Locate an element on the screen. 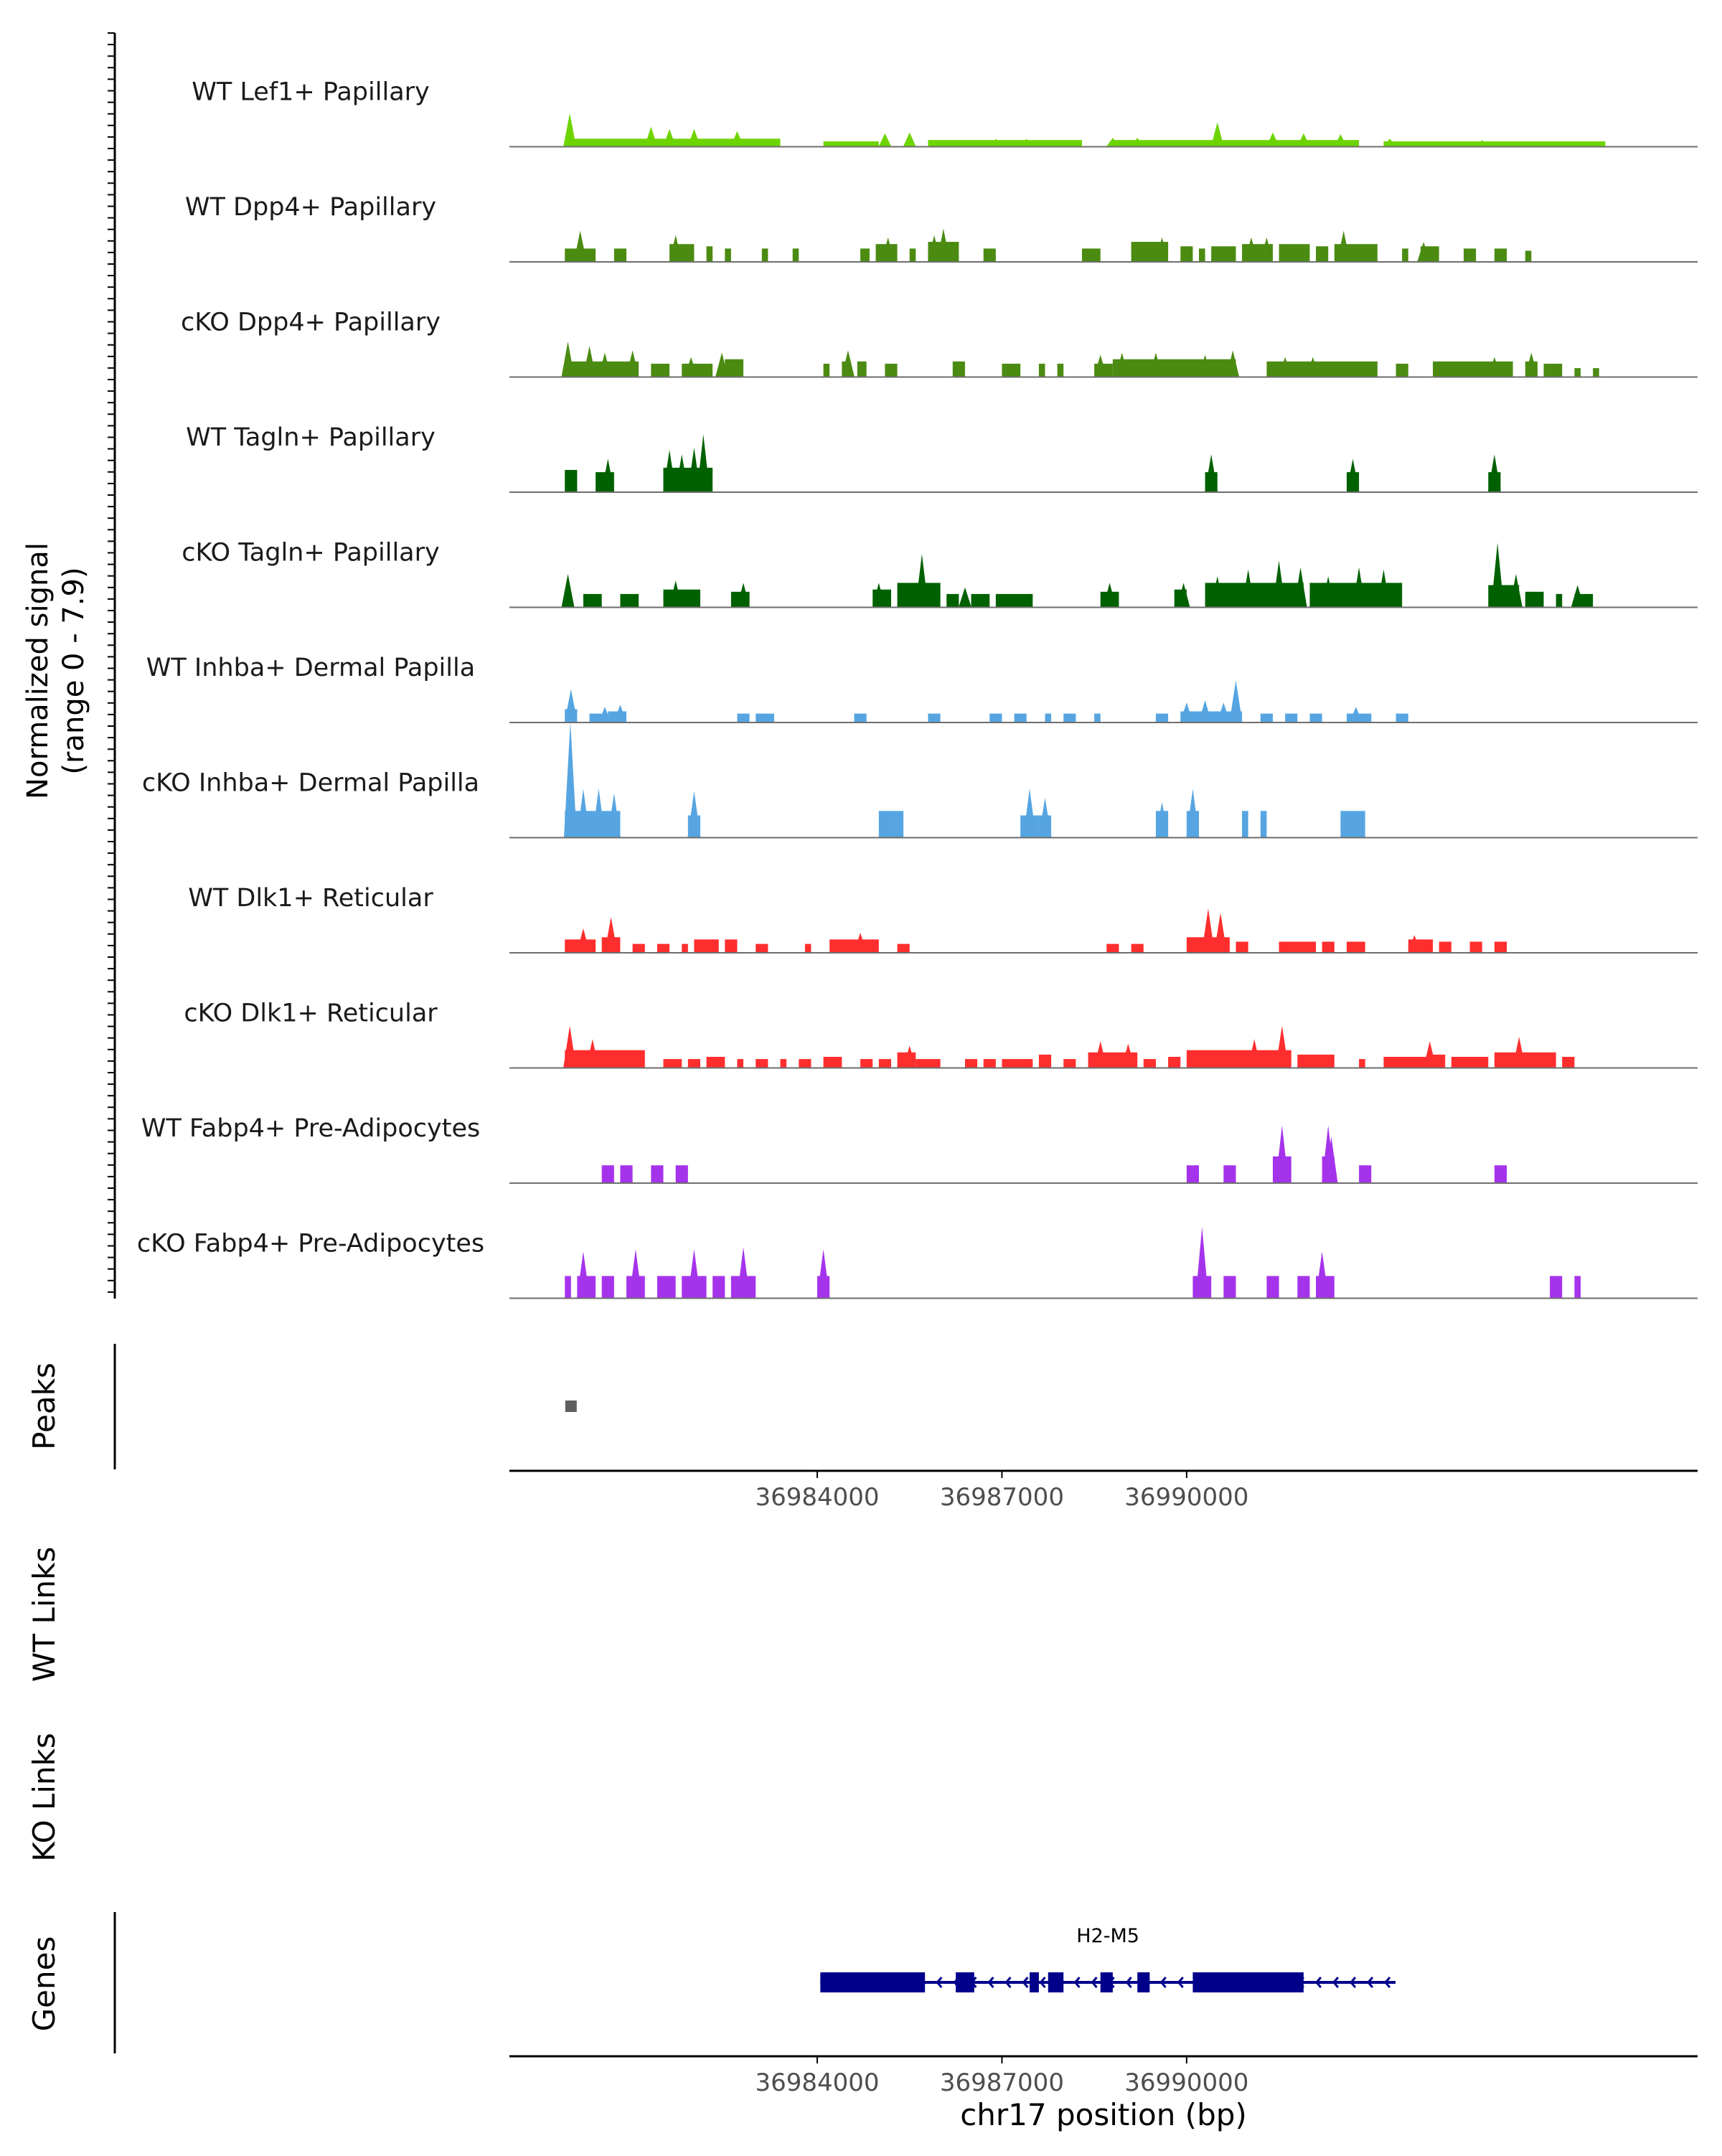 The image size is (1722, 2156). track-label: WT Inhba+ Dermal Papilla is located at coordinates (311, 668).